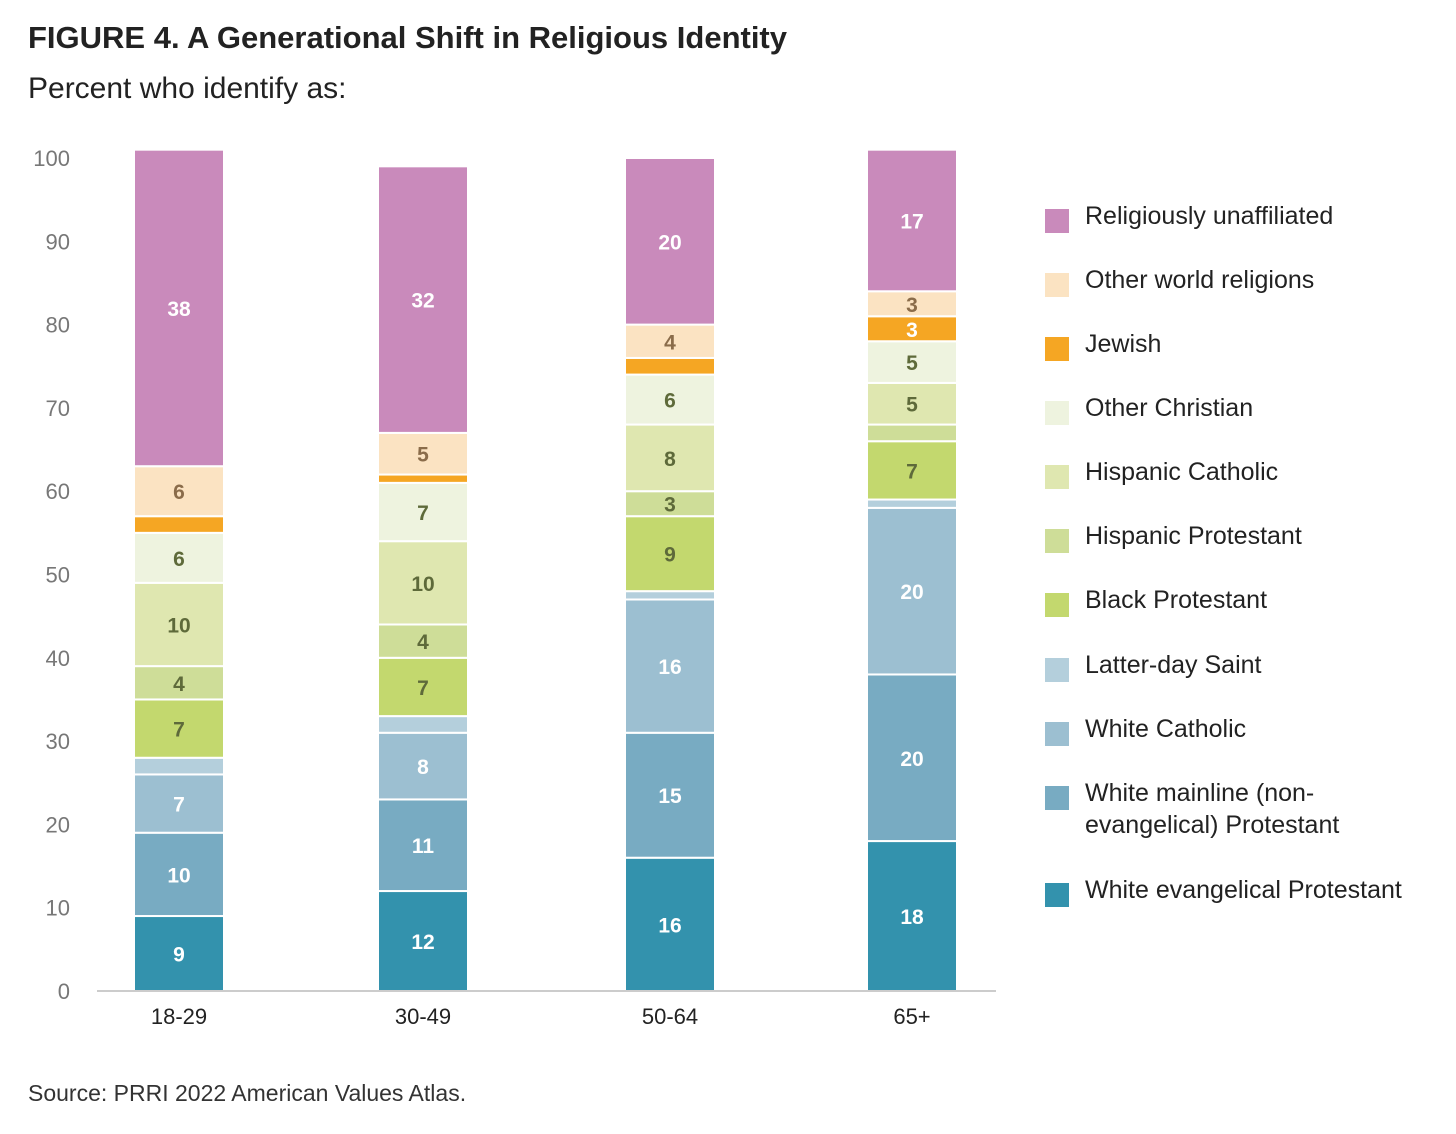 Image resolution: width=1456 pixels, height=1134 pixels. I want to click on y-tick-label: 20, so click(58, 824).